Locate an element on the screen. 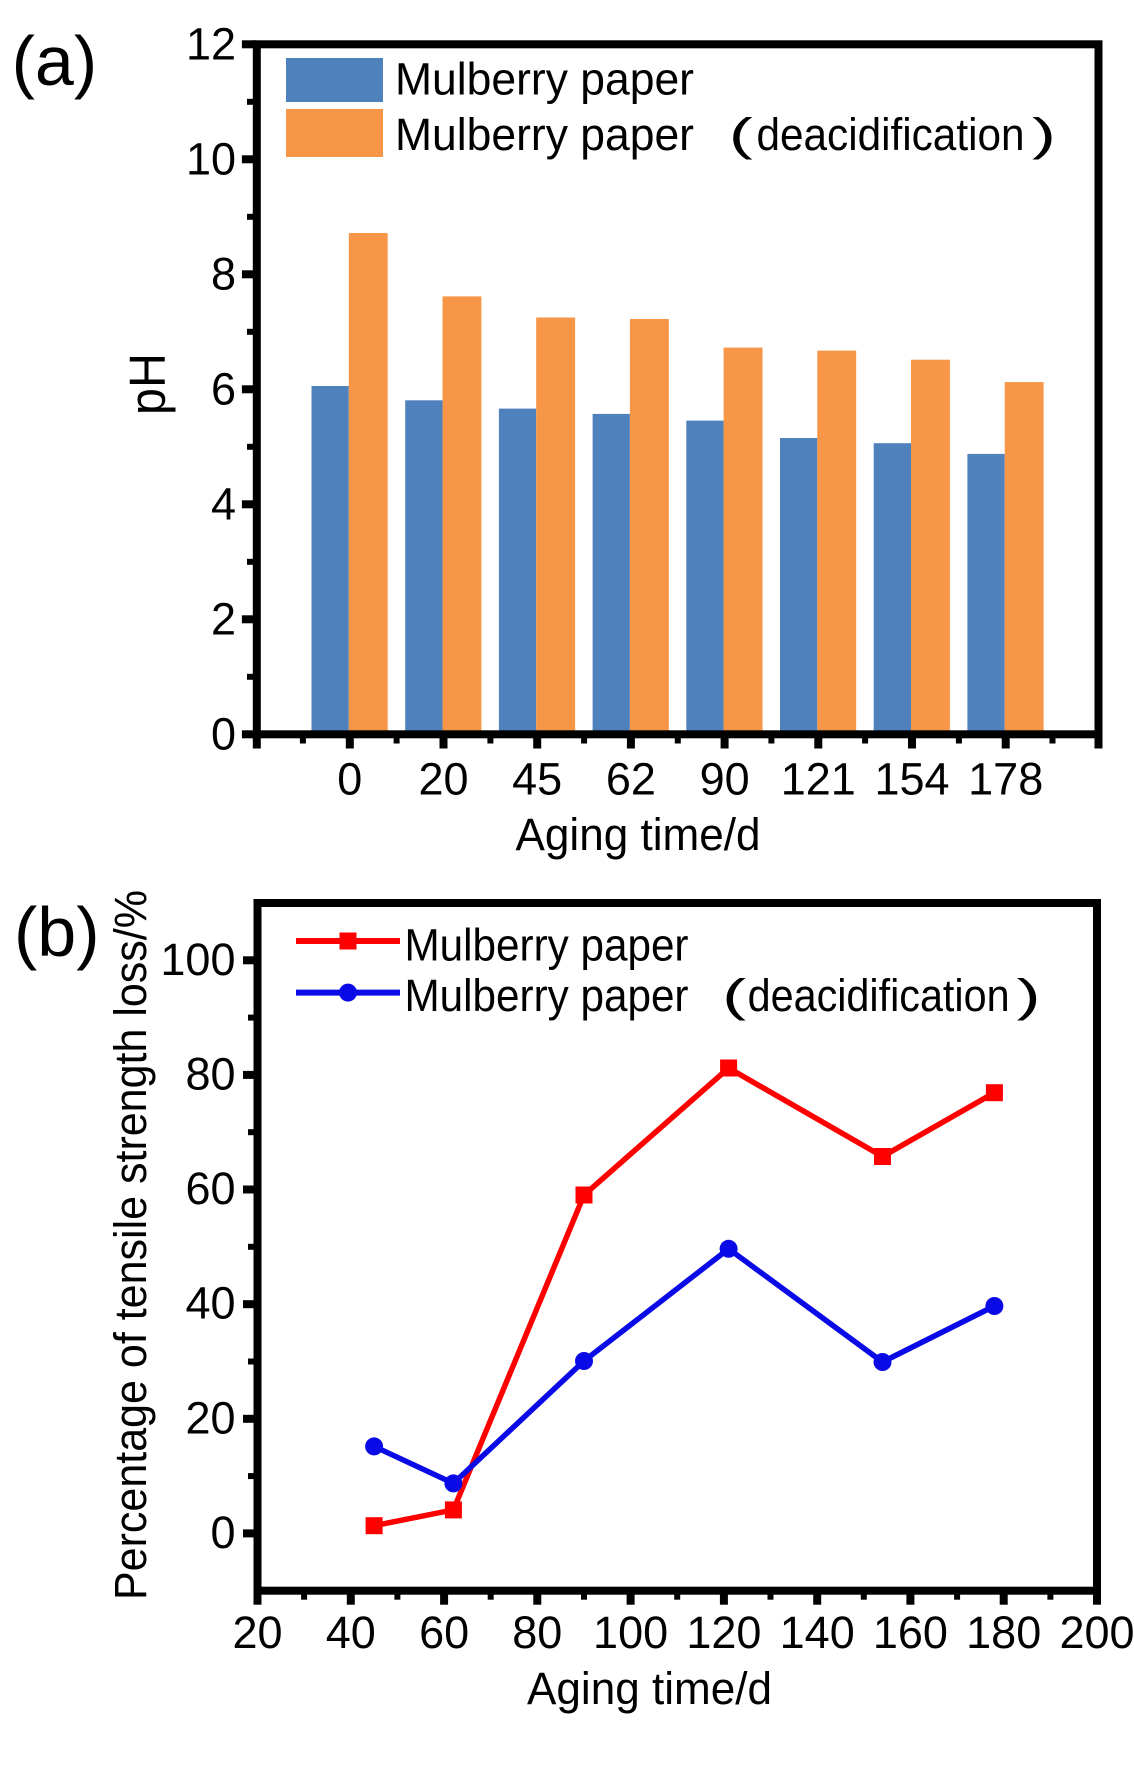 This screenshot has width=1134, height=1772. svg-text: 6 is located at coordinates (223, 388).